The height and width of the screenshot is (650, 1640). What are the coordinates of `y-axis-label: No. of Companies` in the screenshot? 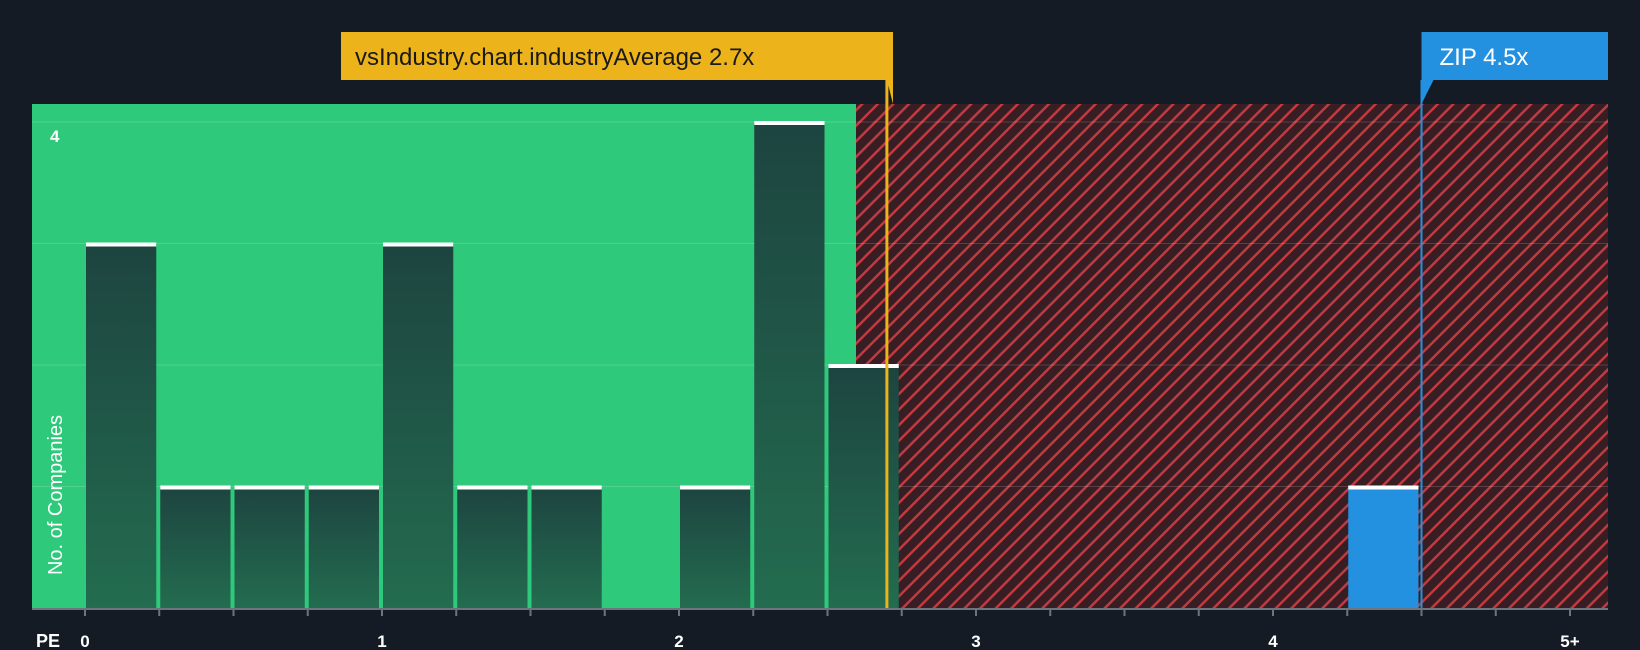 It's located at (56, 495).